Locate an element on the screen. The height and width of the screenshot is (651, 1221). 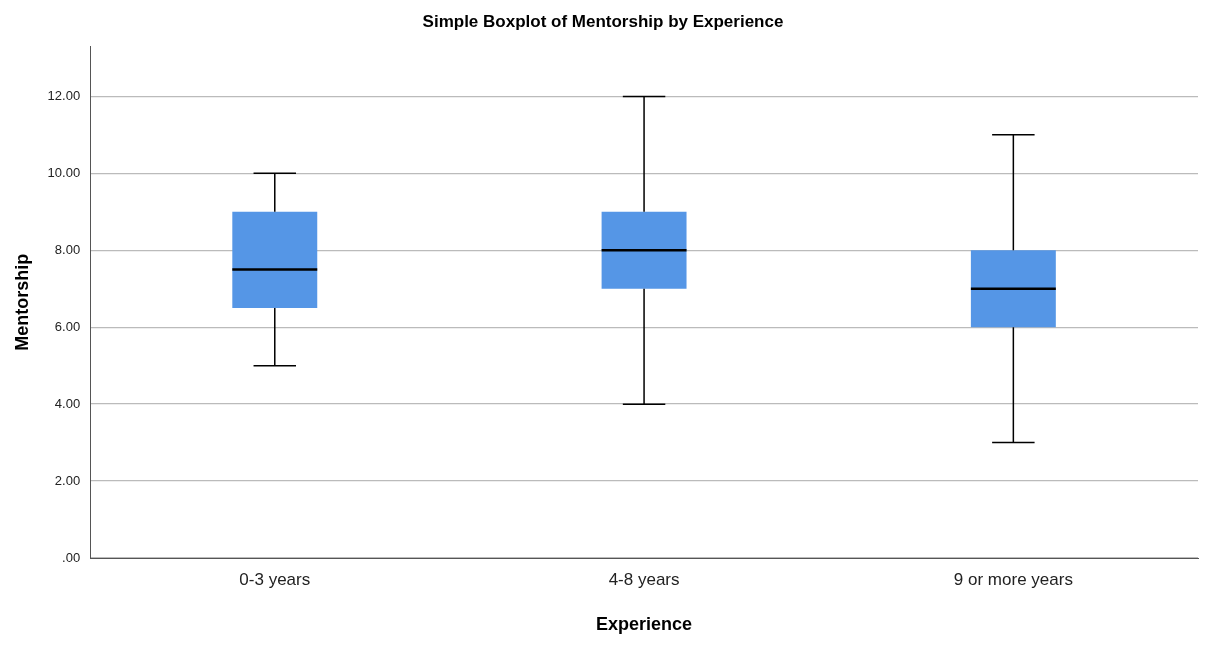
x-axis-title: Experience is located at coordinates (644, 624).